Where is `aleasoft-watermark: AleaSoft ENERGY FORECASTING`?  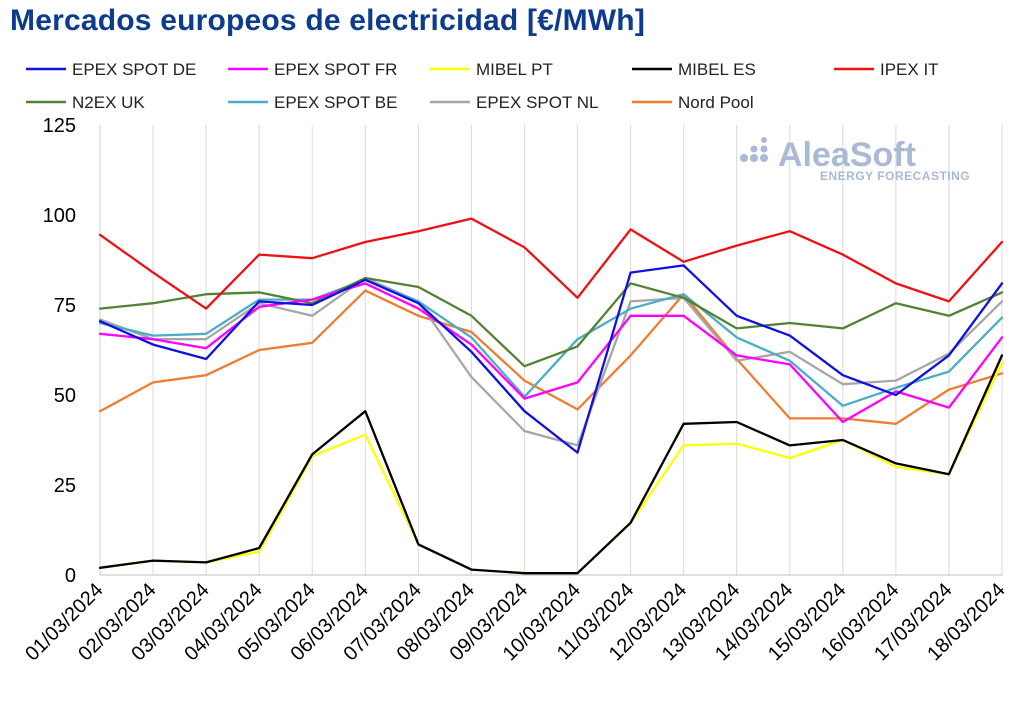
aleasoft-watermark: AleaSoft ENERGY FORECASTING is located at coordinates (855, 159).